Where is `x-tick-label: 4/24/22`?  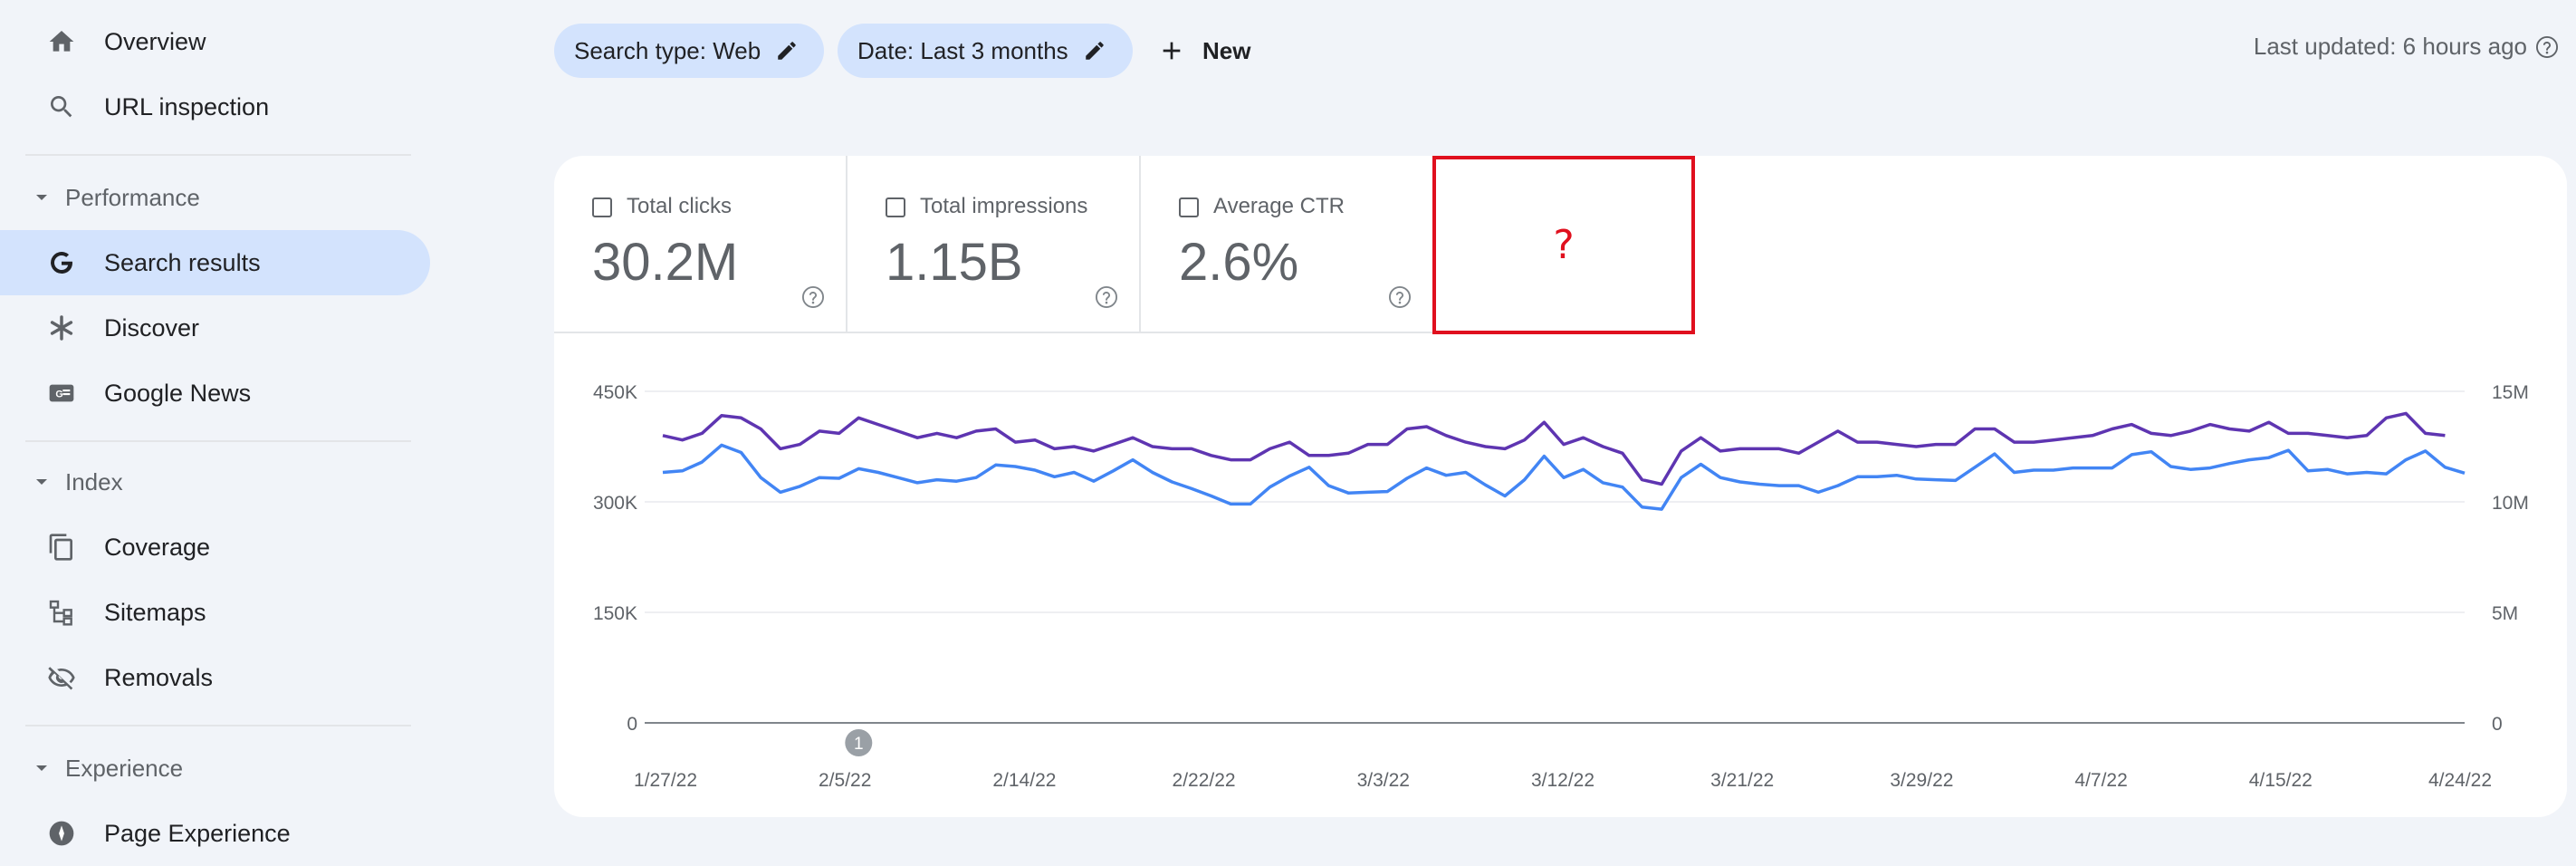
x-tick-label: 4/24/22 is located at coordinates (2460, 780).